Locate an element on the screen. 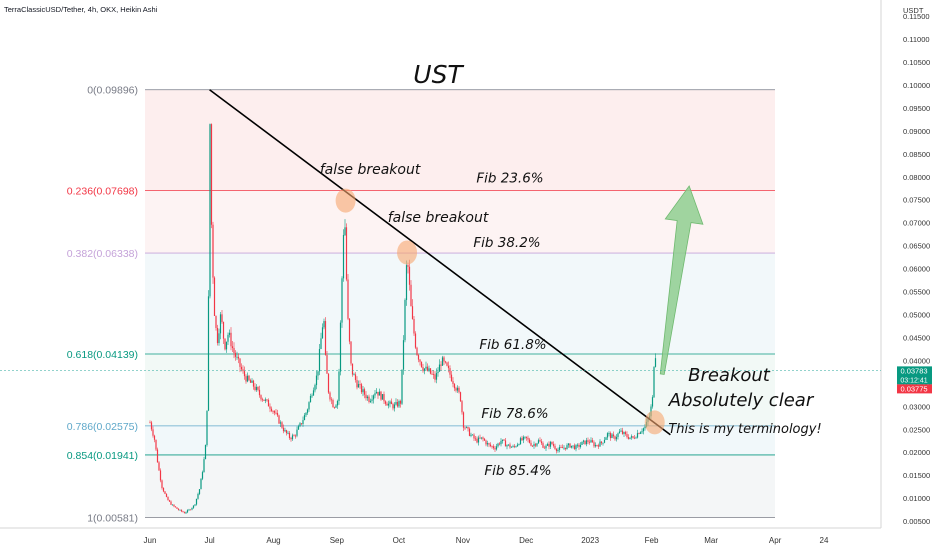 The height and width of the screenshot is (550, 932). previous-close-tag: 0.03775 is located at coordinates (914, 389).